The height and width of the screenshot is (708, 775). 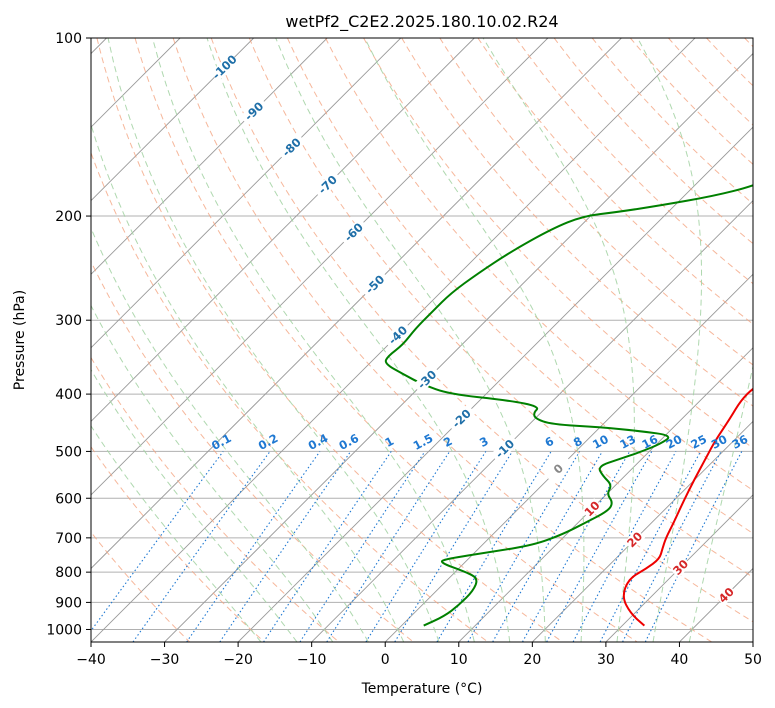 What do you see at coordinates (68, 321) in the screenshot?
I see `y-tick-label: 300` at bounding box center [68, 321].